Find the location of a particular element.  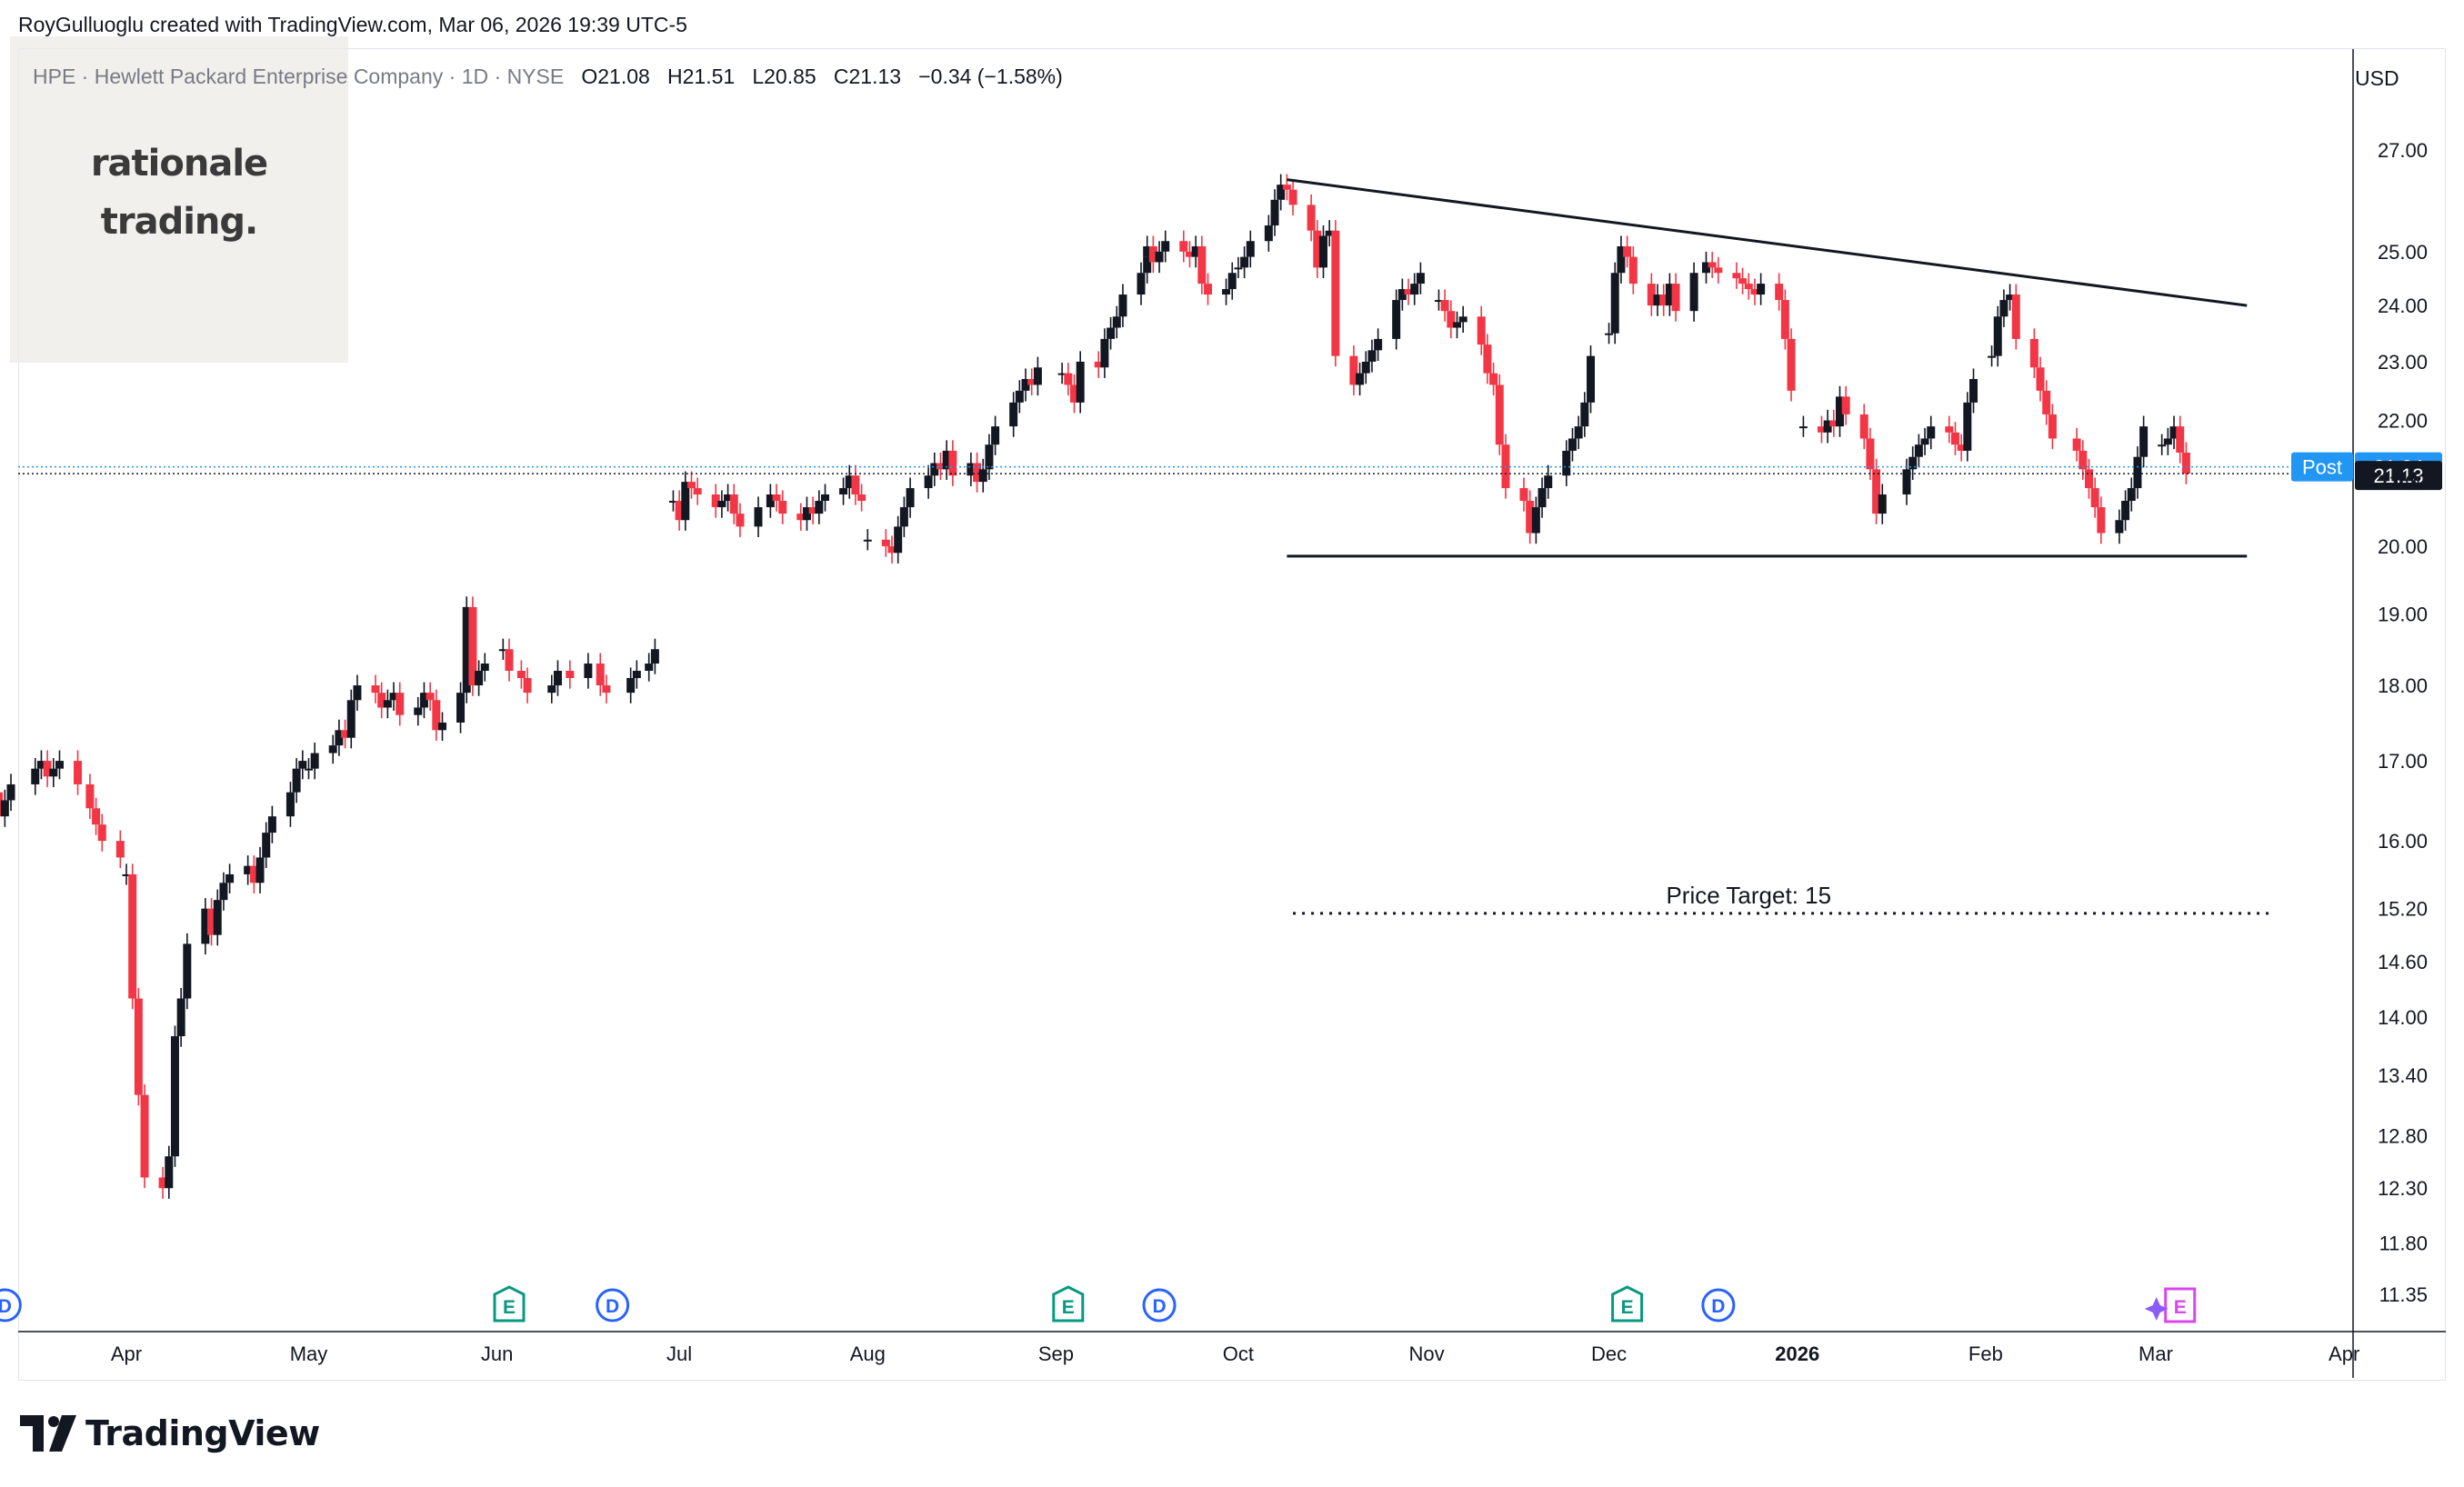

y-tick-label: 20.00 is located at coordinates (2403, 547).